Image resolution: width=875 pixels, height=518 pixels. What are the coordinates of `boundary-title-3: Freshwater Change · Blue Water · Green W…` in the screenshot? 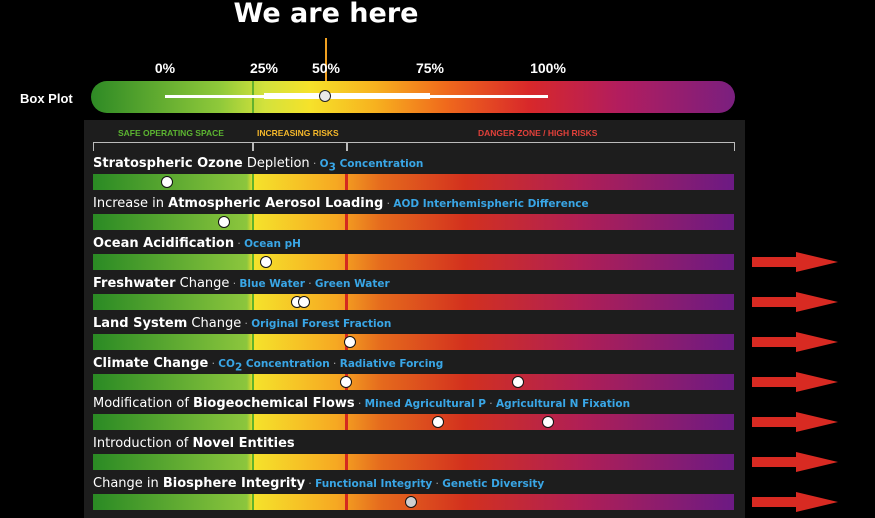 It's located at (241, 283).